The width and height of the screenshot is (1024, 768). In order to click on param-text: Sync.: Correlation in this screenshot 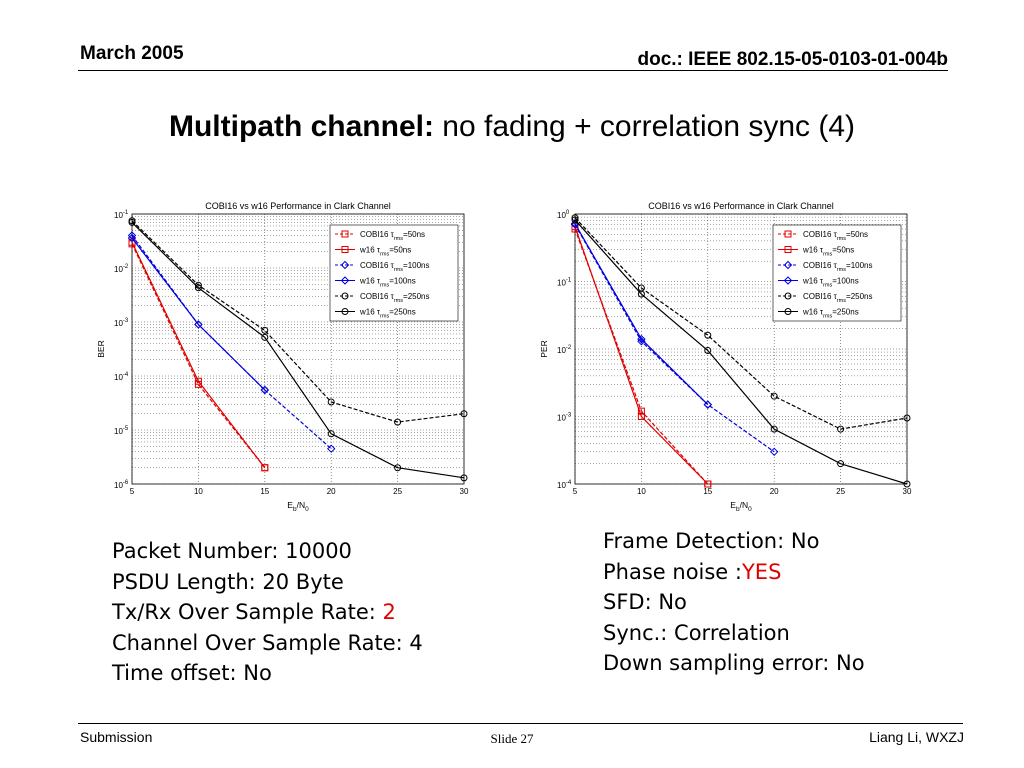, I will do `click(696, 632)`.